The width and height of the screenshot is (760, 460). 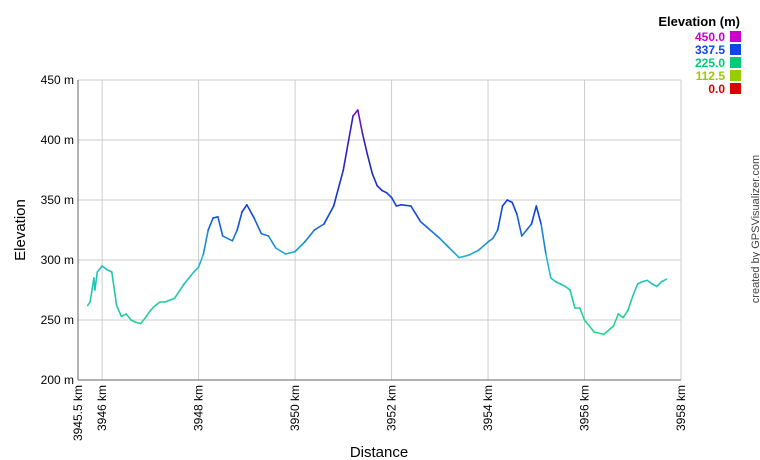 I want to click on x-tick-label: 3956 km, so click(x=585, y=408).